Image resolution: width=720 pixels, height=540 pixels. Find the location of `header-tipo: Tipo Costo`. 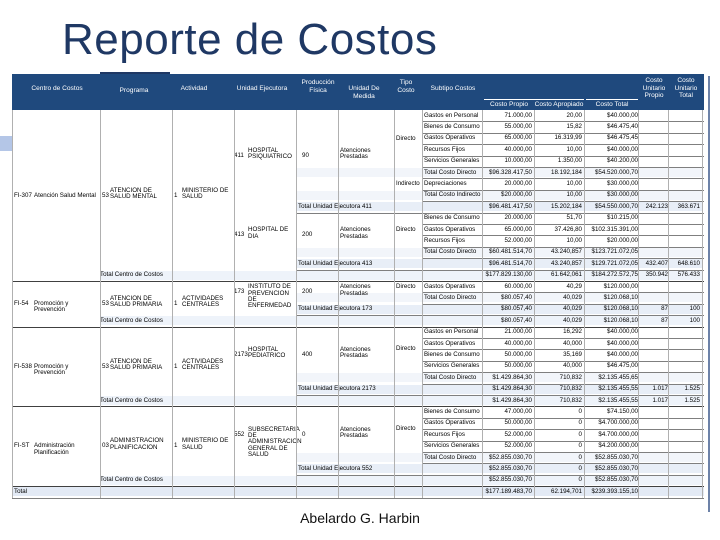

header-tipo: Tipo Costo is located at coordinates (406, 86).